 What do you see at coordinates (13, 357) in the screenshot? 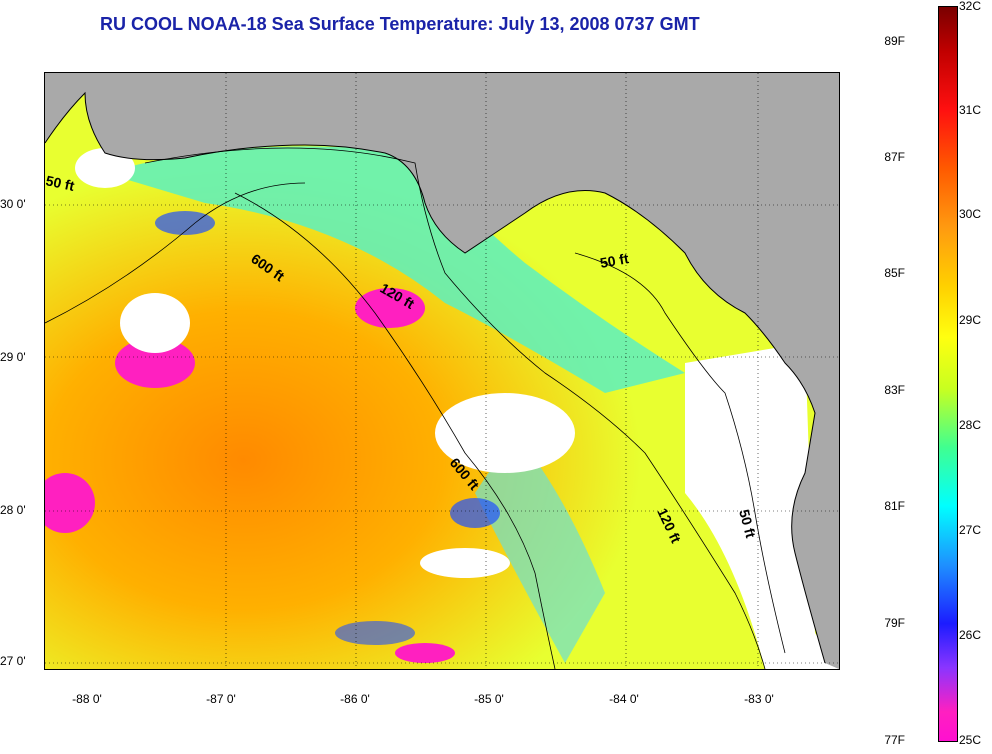
I see `y-tick-label: 29 0'` at bounding box center [13, 357].